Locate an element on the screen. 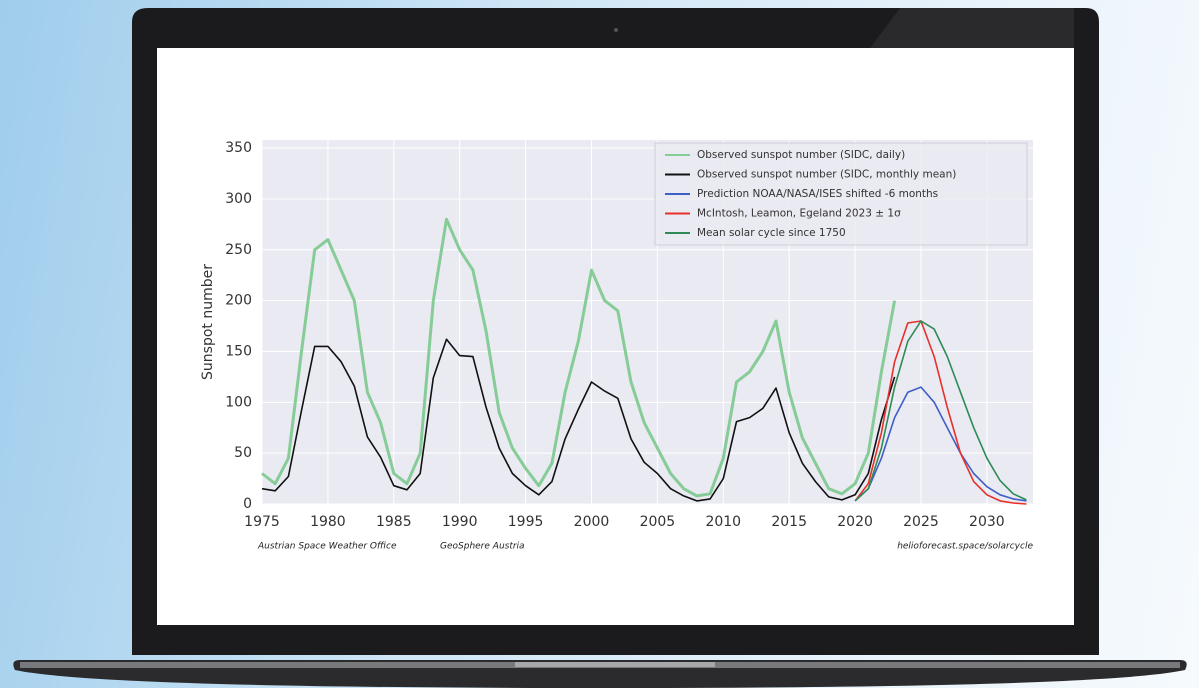  y-tick-label: 0 is located at coordinates (247, 504).